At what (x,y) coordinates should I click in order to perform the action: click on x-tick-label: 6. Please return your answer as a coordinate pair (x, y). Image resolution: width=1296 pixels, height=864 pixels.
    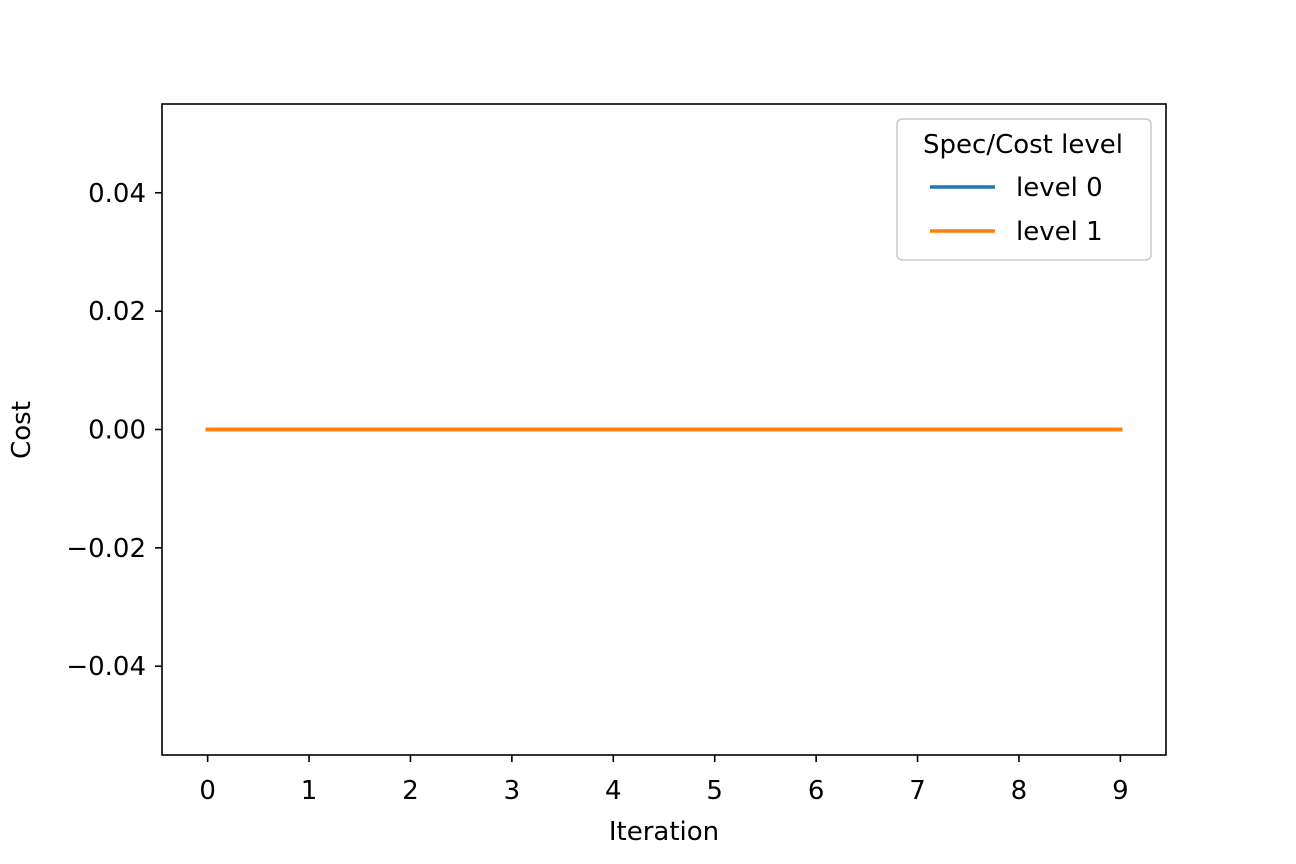
    Looking at the image, I should click on (816, 791).